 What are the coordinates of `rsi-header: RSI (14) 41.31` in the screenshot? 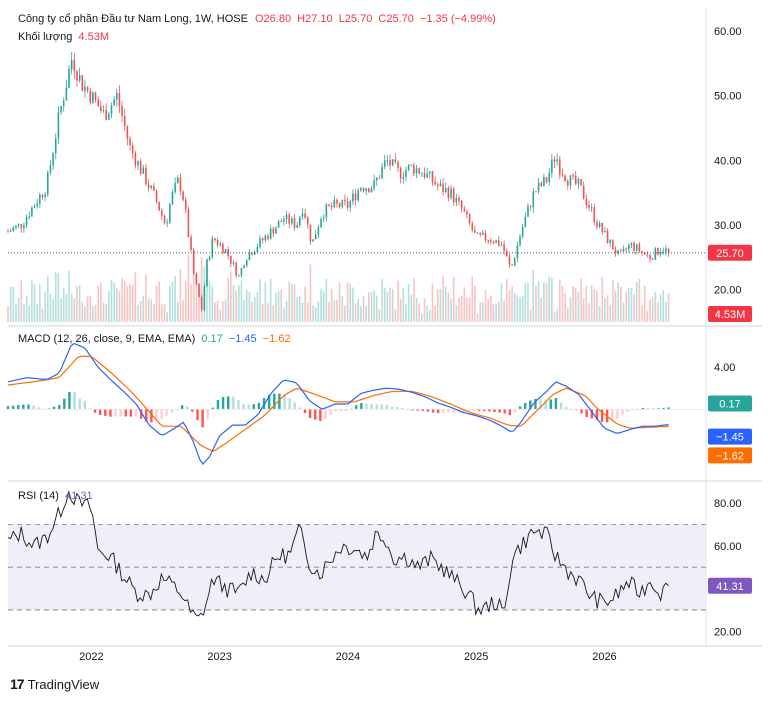 It's located at (55, 496).